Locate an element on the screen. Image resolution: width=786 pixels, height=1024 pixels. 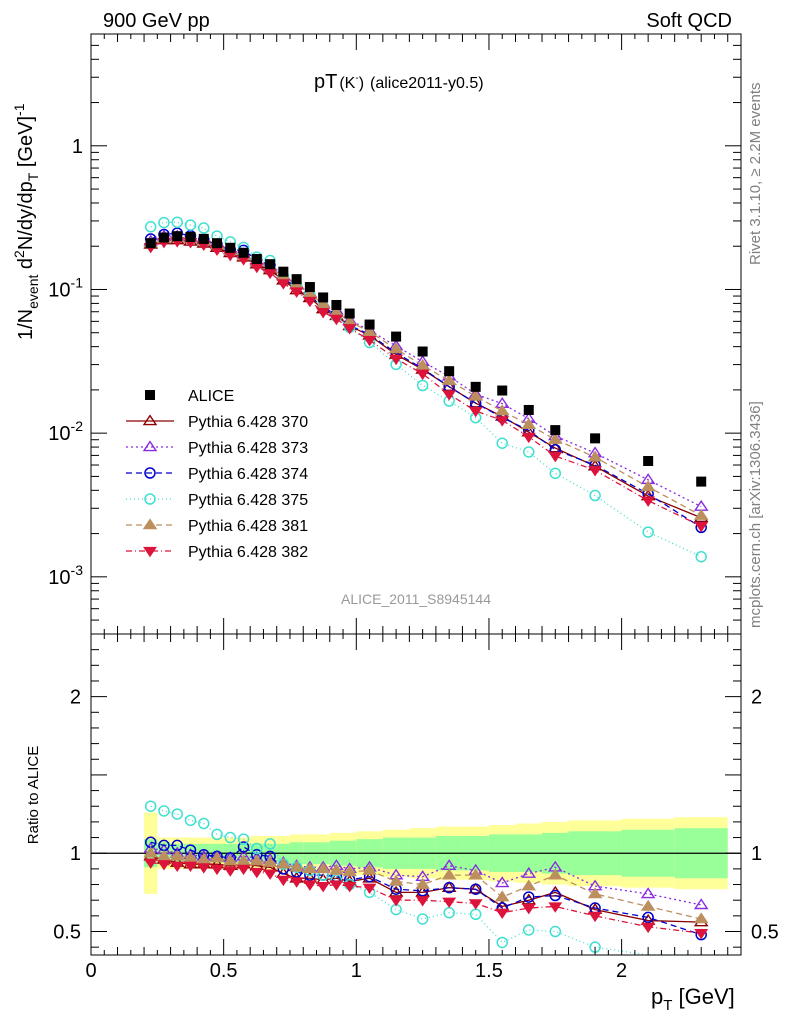
y-tick-label-base: 10 is located at coordinates (59, 434).